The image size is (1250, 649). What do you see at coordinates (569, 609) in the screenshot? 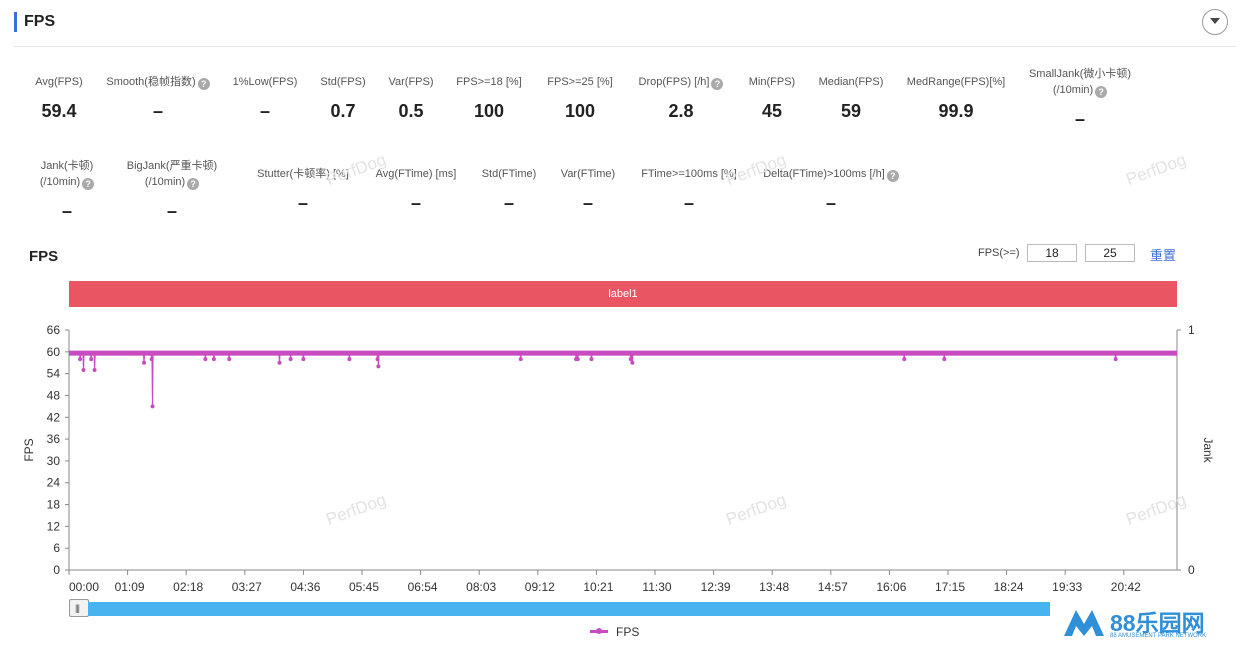
I see `zoom-slider-track` at bounding box center [569, 609].